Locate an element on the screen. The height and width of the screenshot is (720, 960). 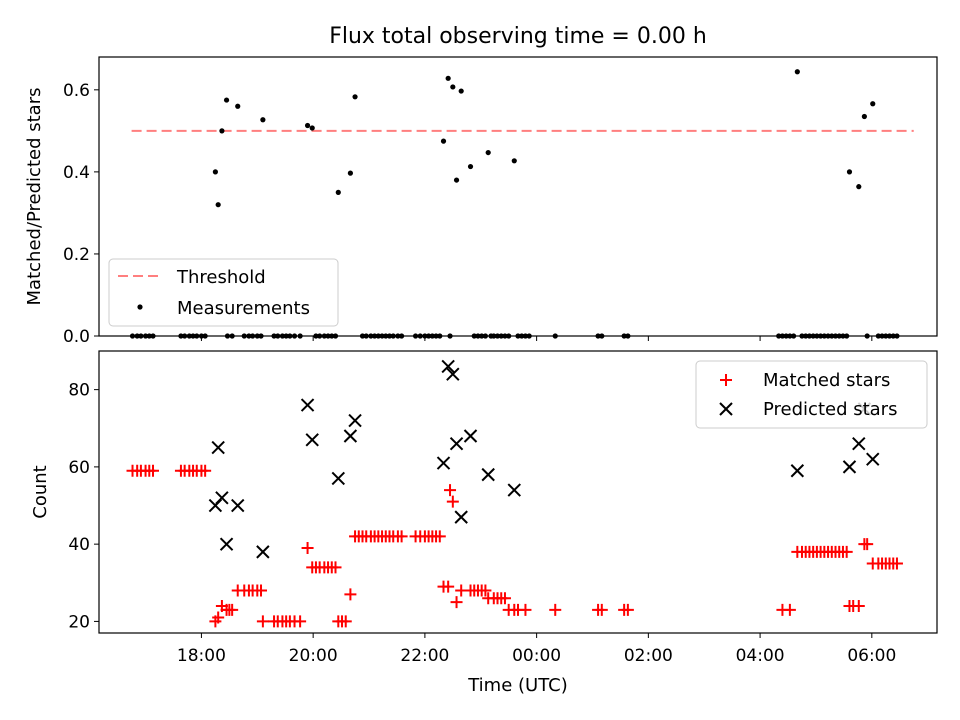
figure-title: Flux total observing time = 0.00 h is located at coordinates (518, 36).